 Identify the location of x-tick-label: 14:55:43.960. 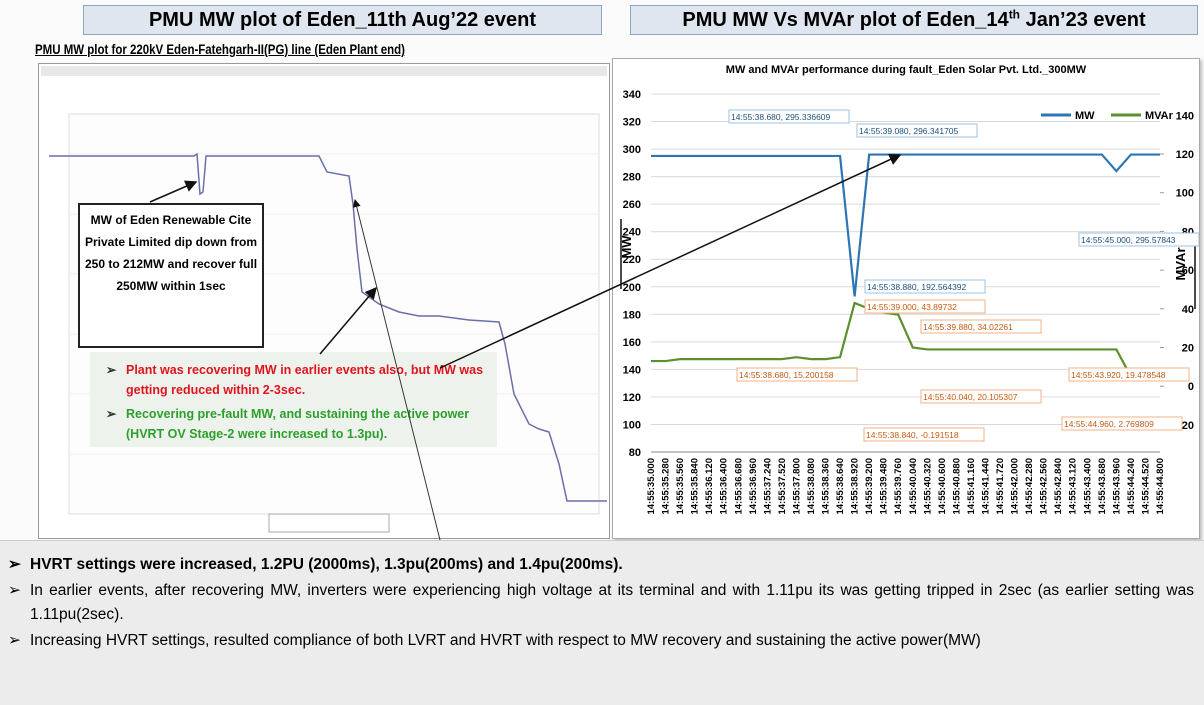
(1116, 486).